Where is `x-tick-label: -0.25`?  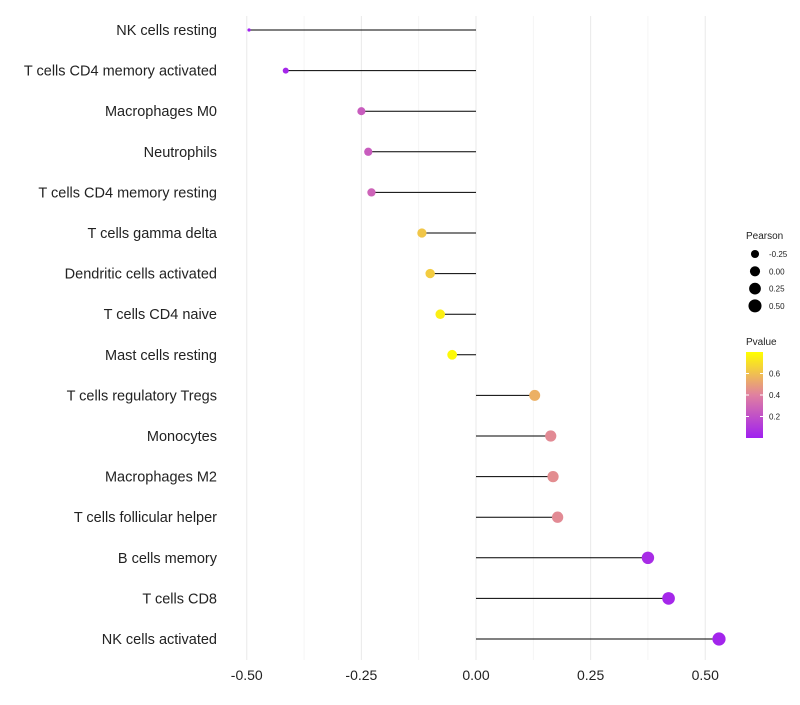
x-tick-label: -0.25 is located at coordinates (361, 675).